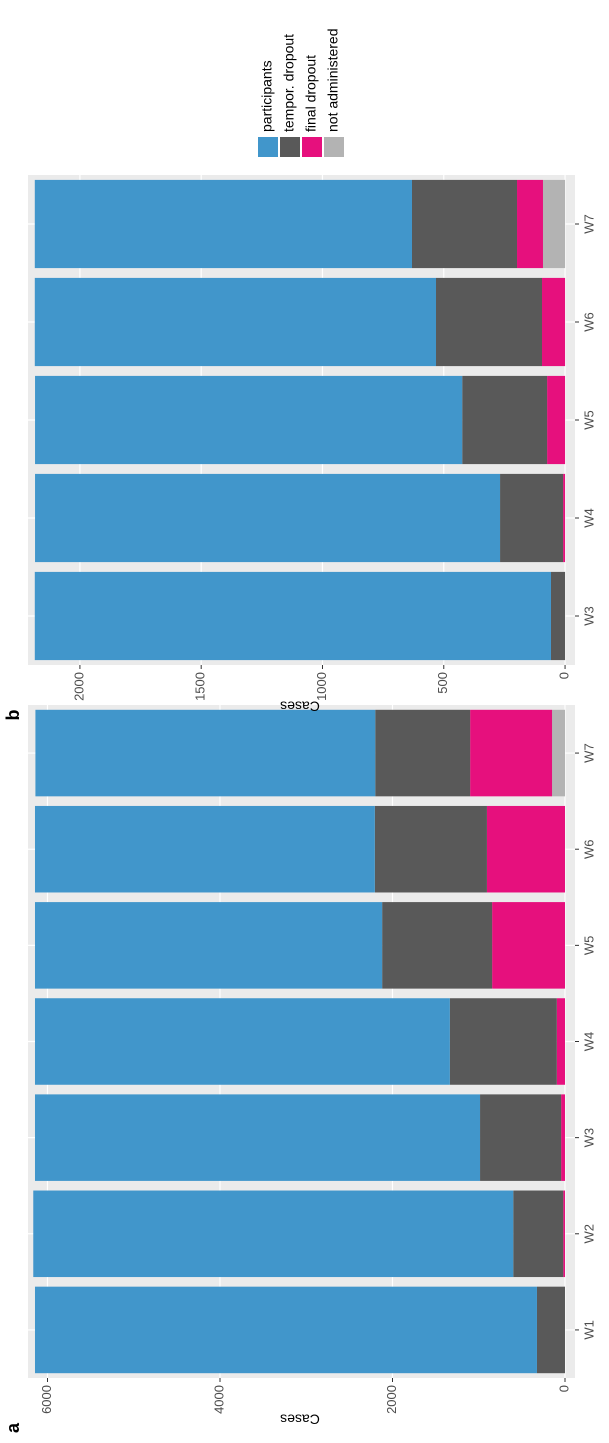  What do you see at coordinates (13, 1427) in the screenshot?
I see `panel-label: a` at bounding box center [13, 1427].